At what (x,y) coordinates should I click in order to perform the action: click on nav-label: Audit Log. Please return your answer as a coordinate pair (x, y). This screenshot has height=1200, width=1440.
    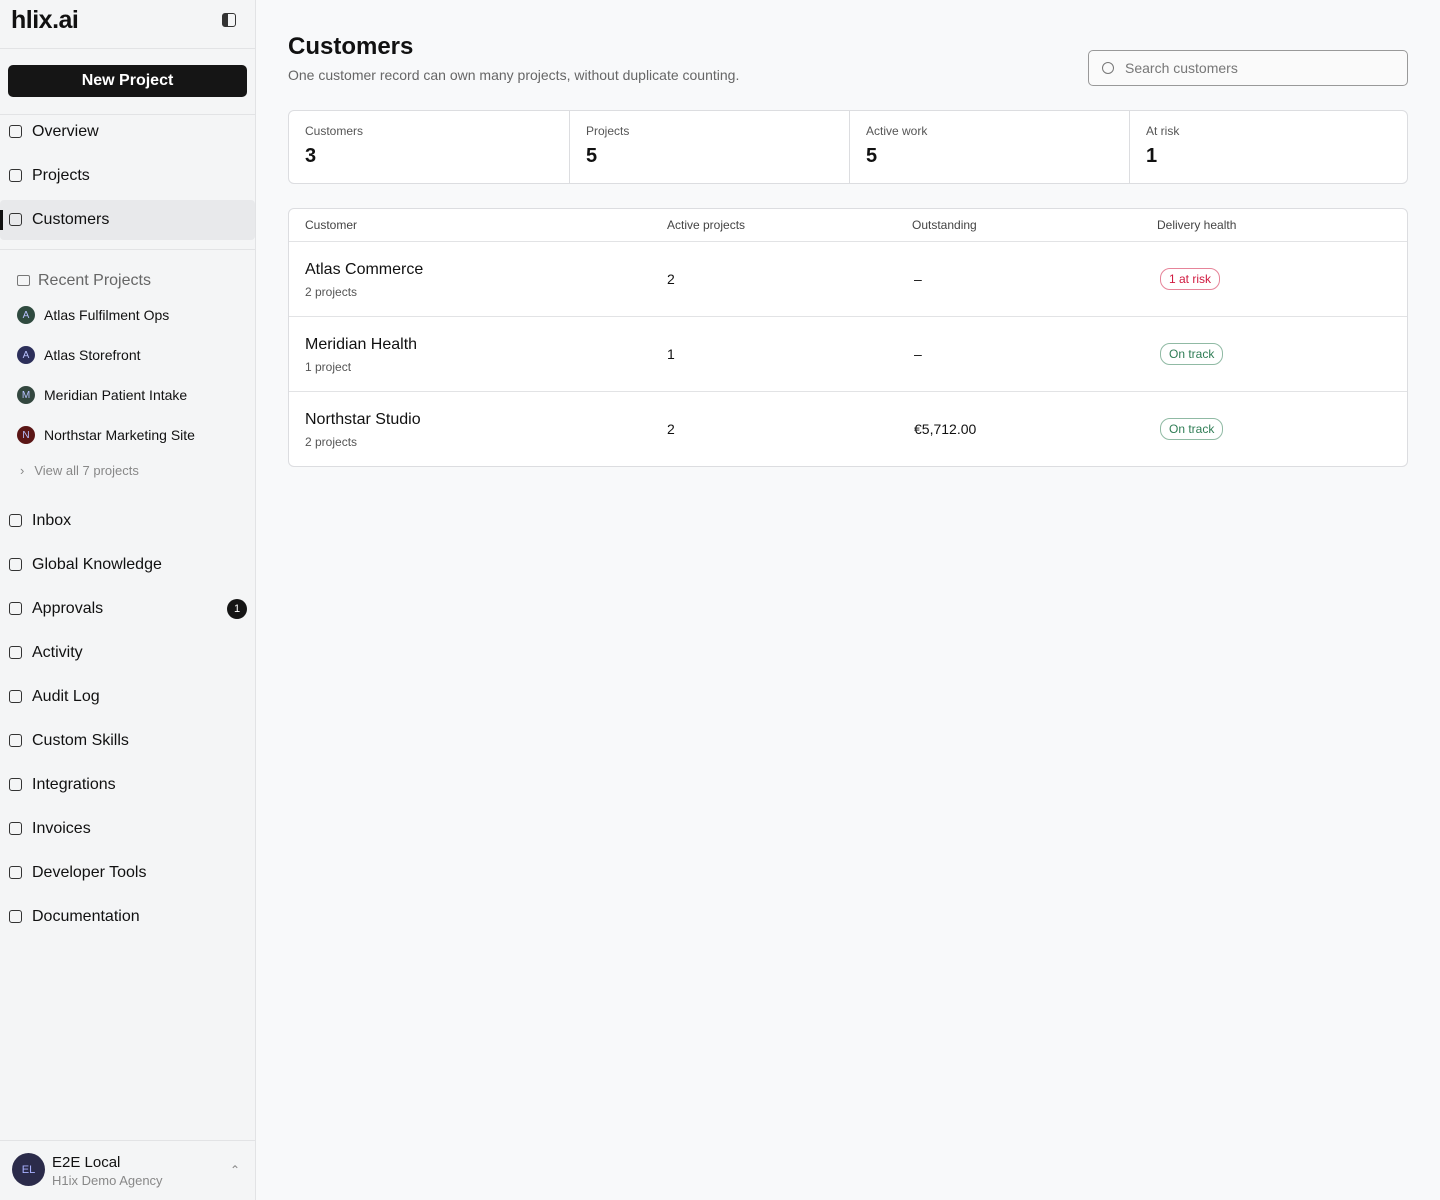
    Looking at the image, I should click on (66, 696).